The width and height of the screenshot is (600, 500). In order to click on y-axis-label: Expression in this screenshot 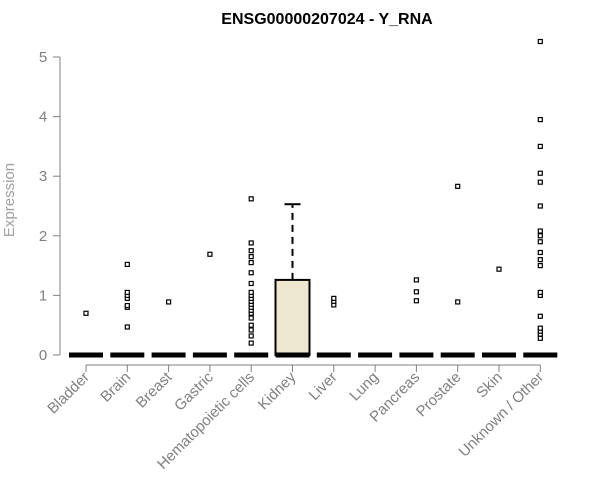, I will do `click(9, 200)`.